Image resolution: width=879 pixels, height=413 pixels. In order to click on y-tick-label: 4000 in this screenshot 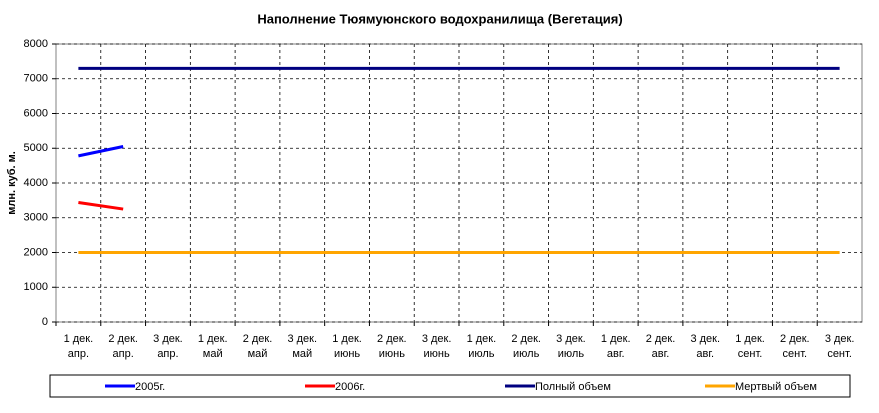, I will do `click(36, 183)`.